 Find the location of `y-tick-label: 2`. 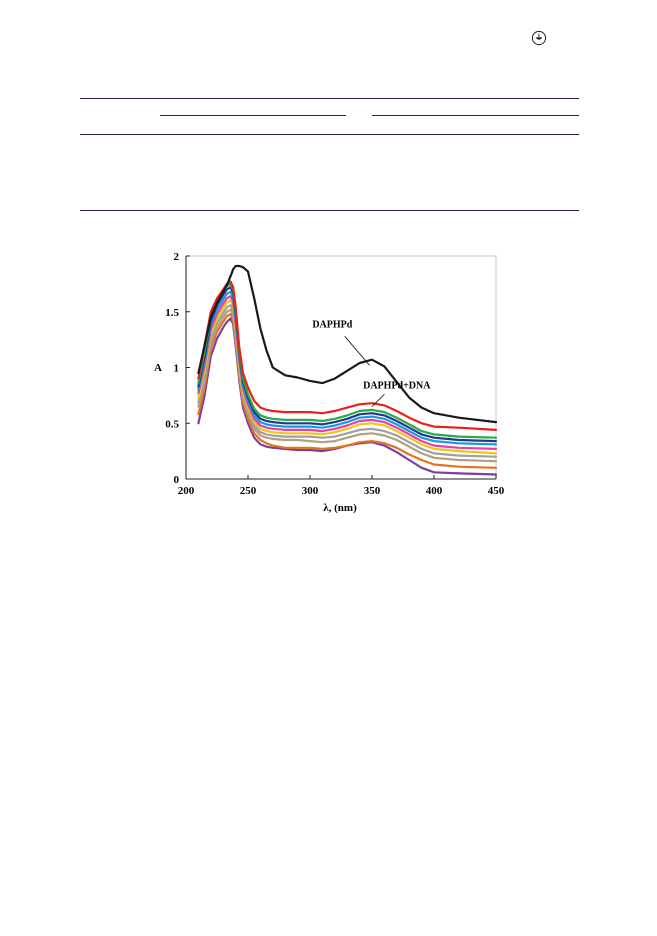

y-tick-label: 2 is located at coordinates (177, 257).